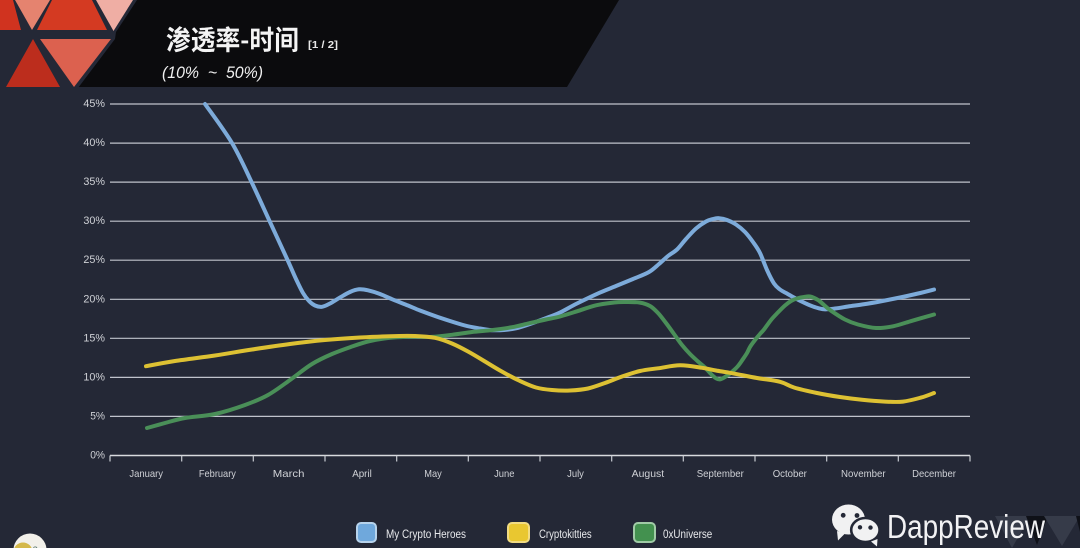 This screenshot has width=1080, height=548. Describe the element at coordinates (146, 474) in the screenshot. I see `svg-text: January` at that location.